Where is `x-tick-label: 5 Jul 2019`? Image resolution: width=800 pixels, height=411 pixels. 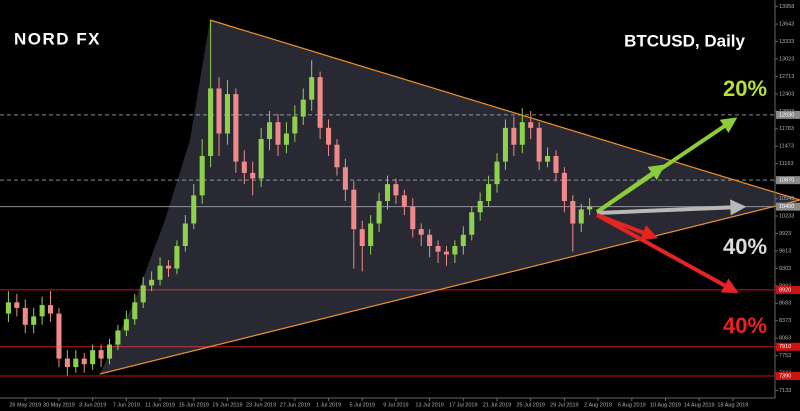 x-tick-label: 5 Jul 2019 is located at coordinates (362, 405).